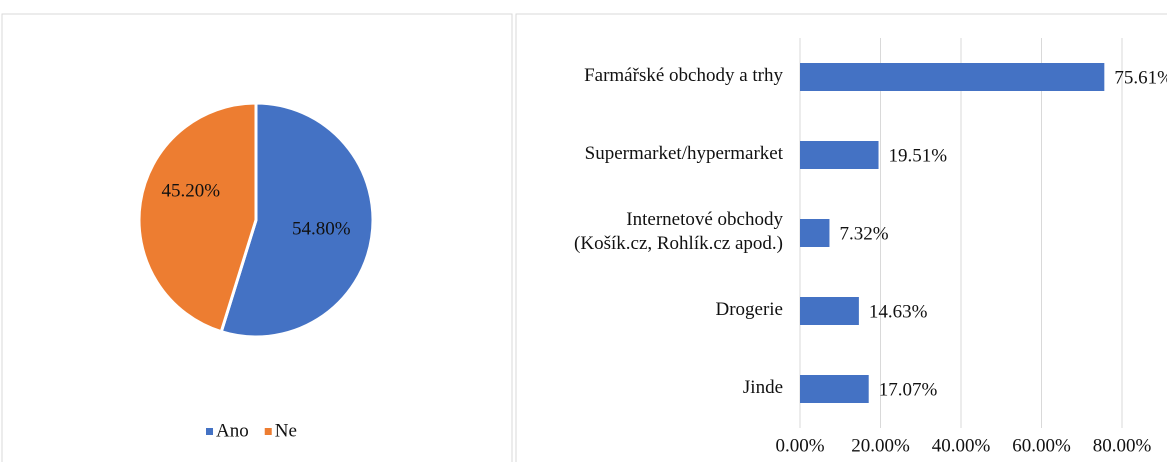  Describe the element at coordinates (1140, 77) in the screenshot. I see `value-label: 75.61%` at that location.